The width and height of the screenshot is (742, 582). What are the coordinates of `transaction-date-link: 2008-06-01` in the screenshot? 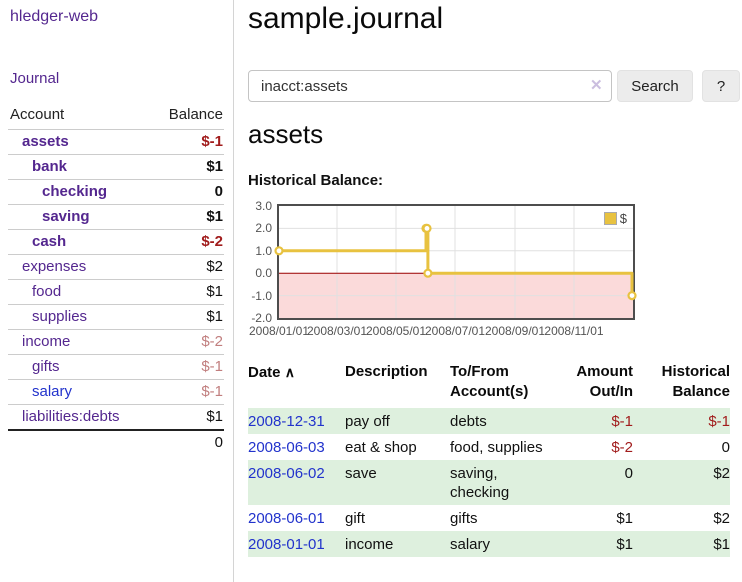 It's located at (286, 518).